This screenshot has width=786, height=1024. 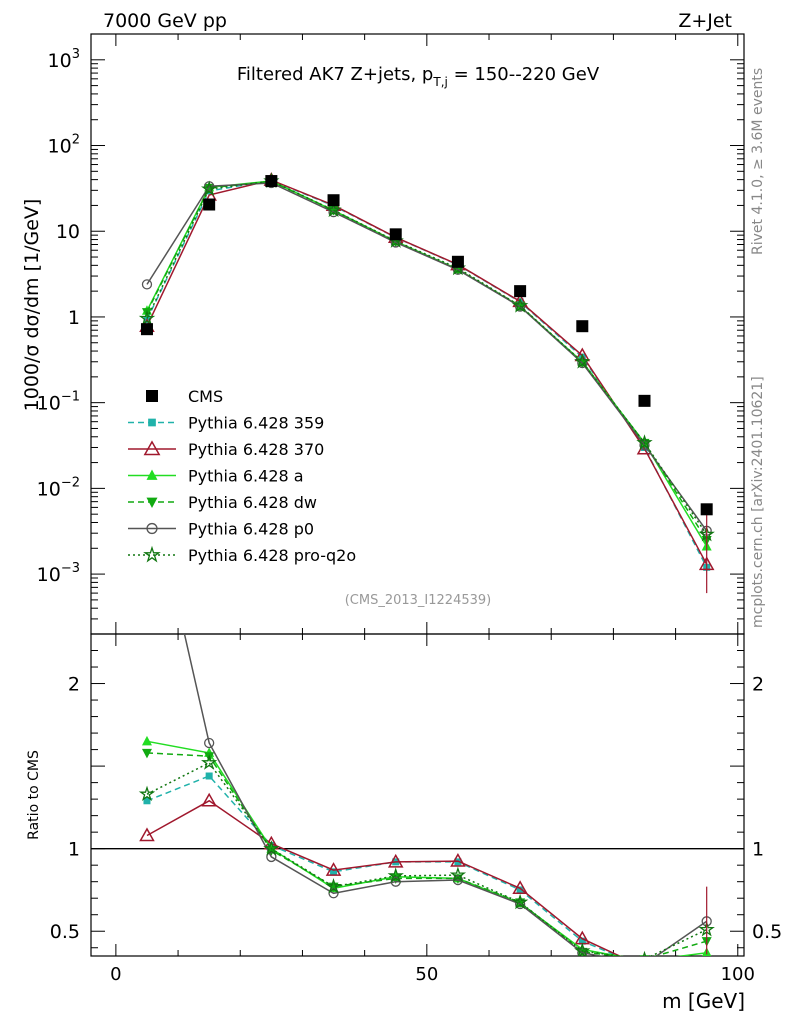 I want to click on watermark: (CMS_2013_I1224539), so click(x=418, y=600).